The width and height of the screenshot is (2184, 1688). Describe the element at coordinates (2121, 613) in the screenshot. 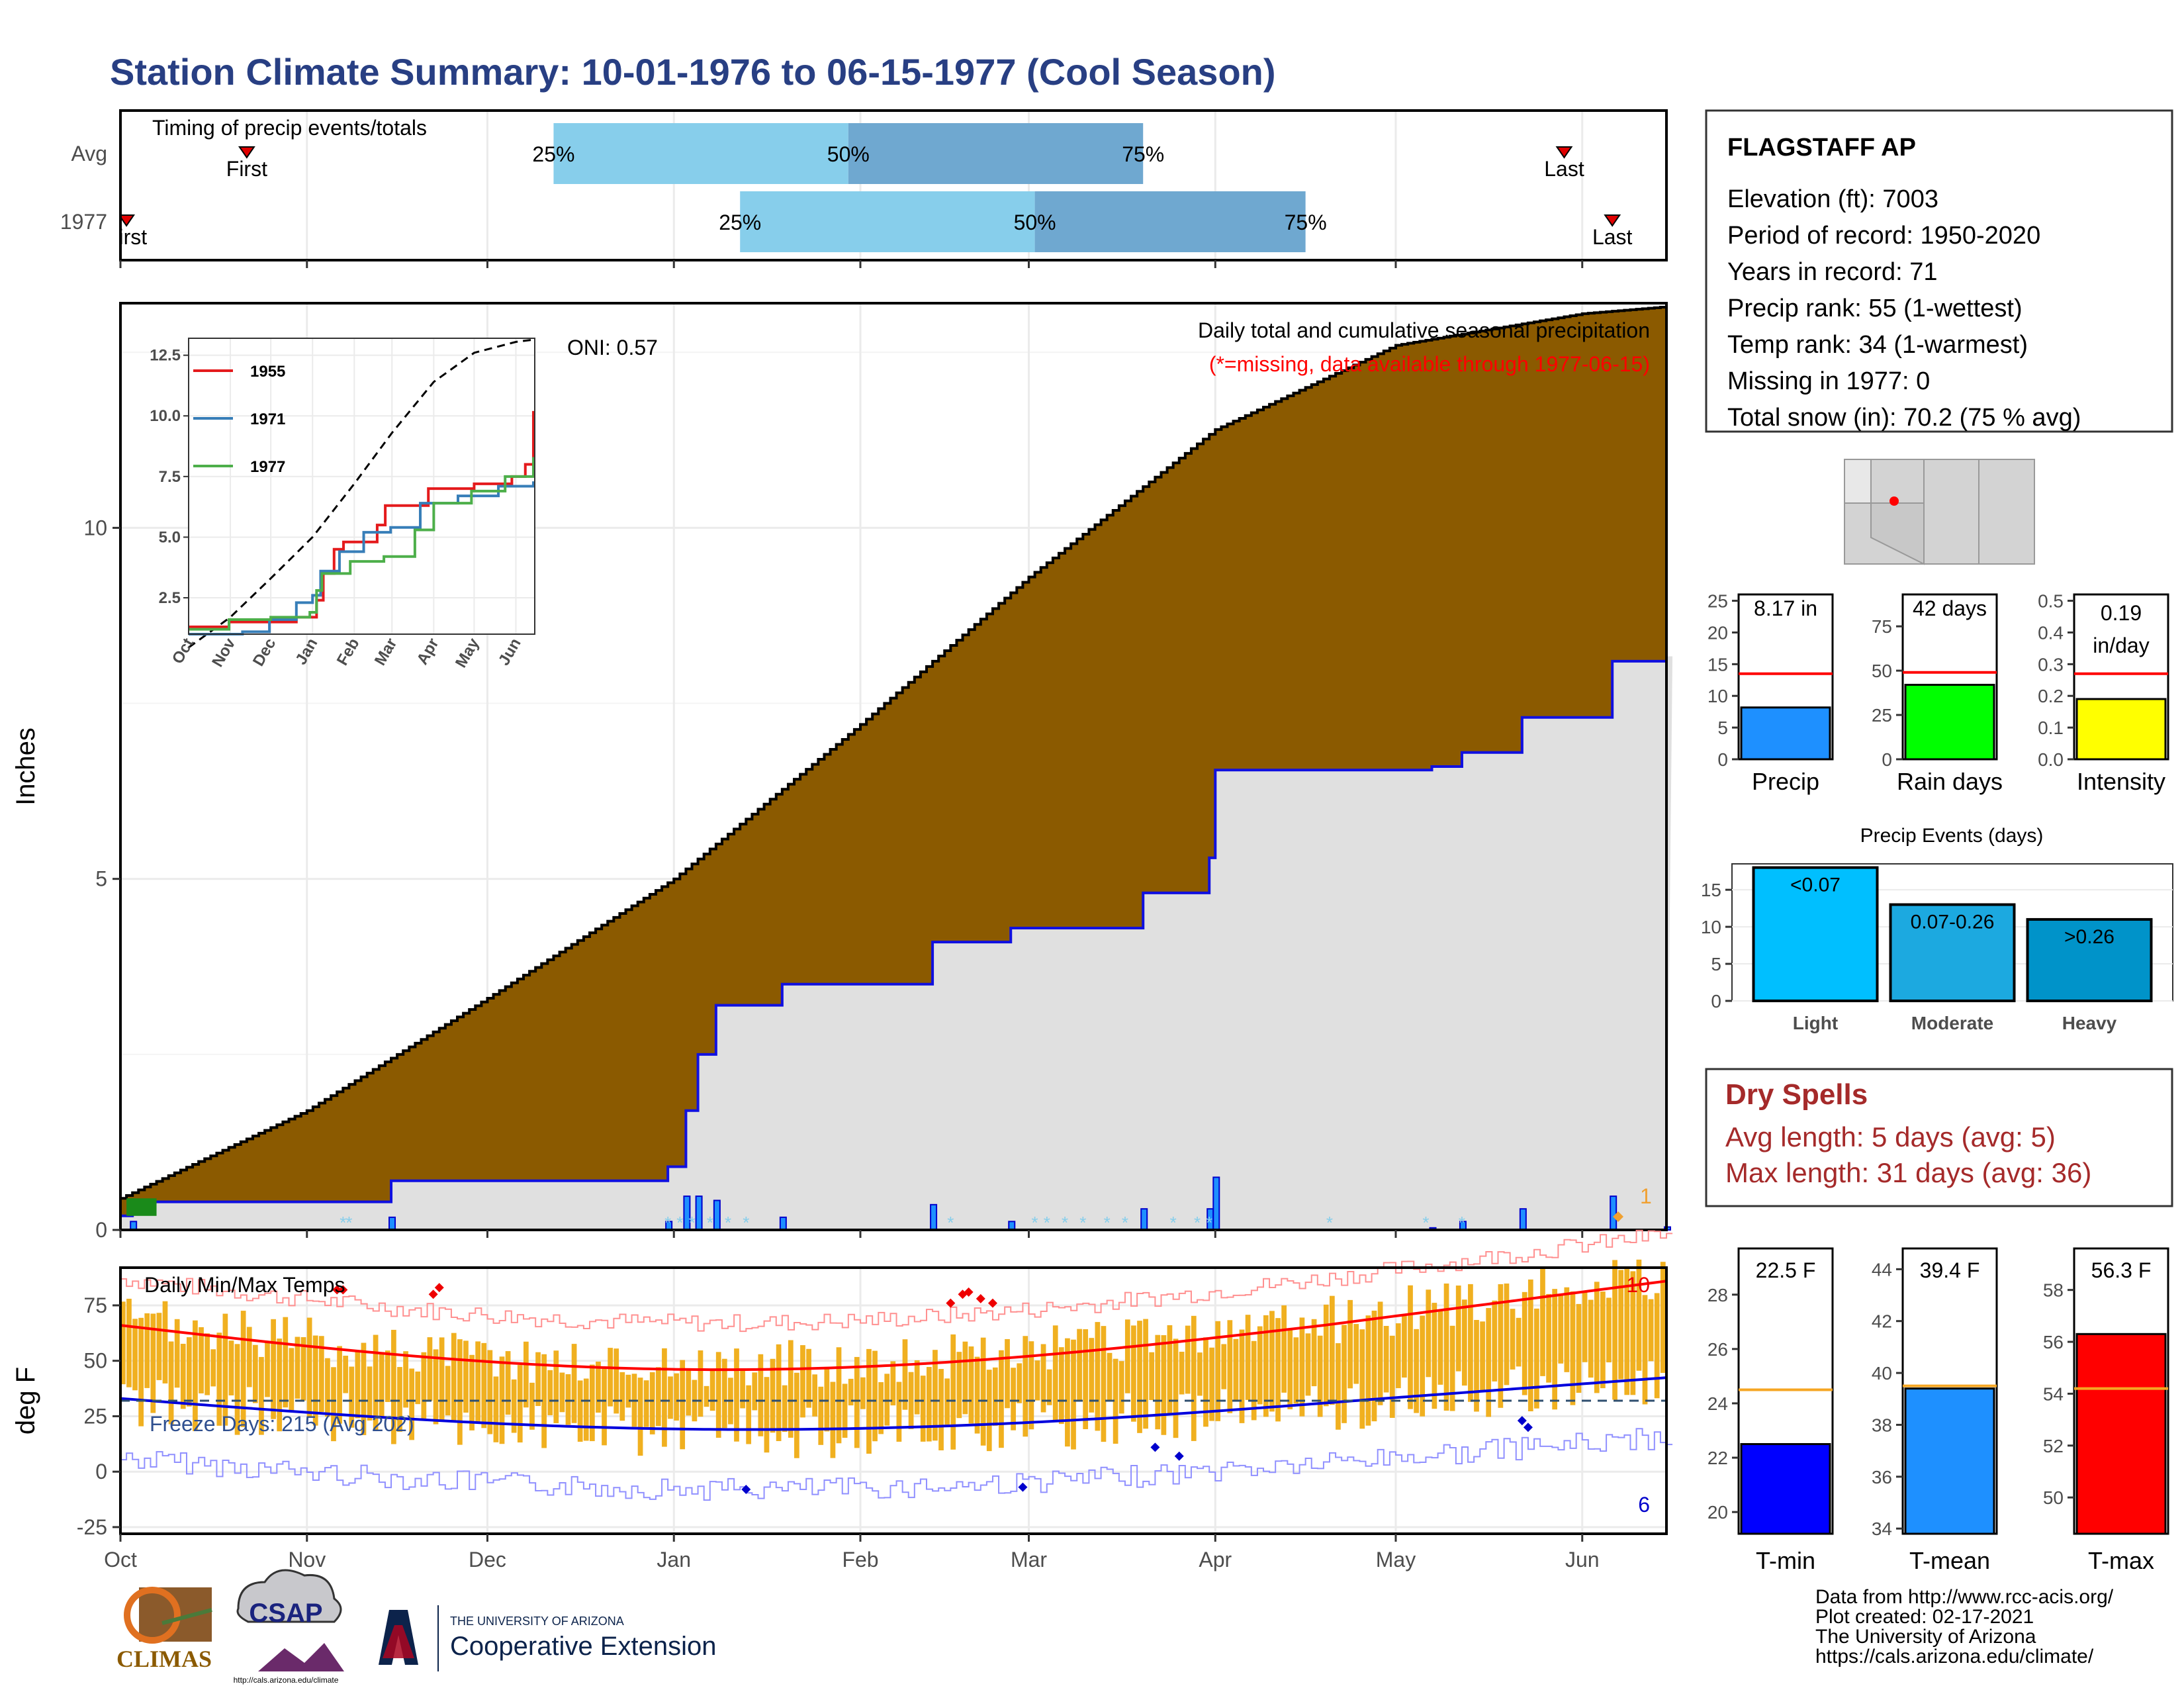

I see `mini-bar-value-label: 0.19` at that location.